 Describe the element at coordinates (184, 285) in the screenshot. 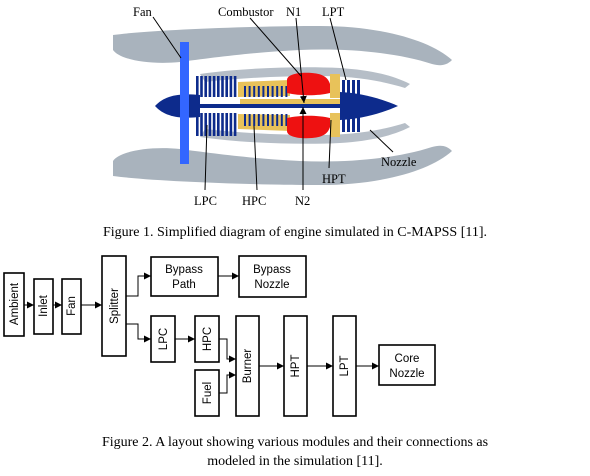

I see `bypass-path-label-line2: Path` at that location.